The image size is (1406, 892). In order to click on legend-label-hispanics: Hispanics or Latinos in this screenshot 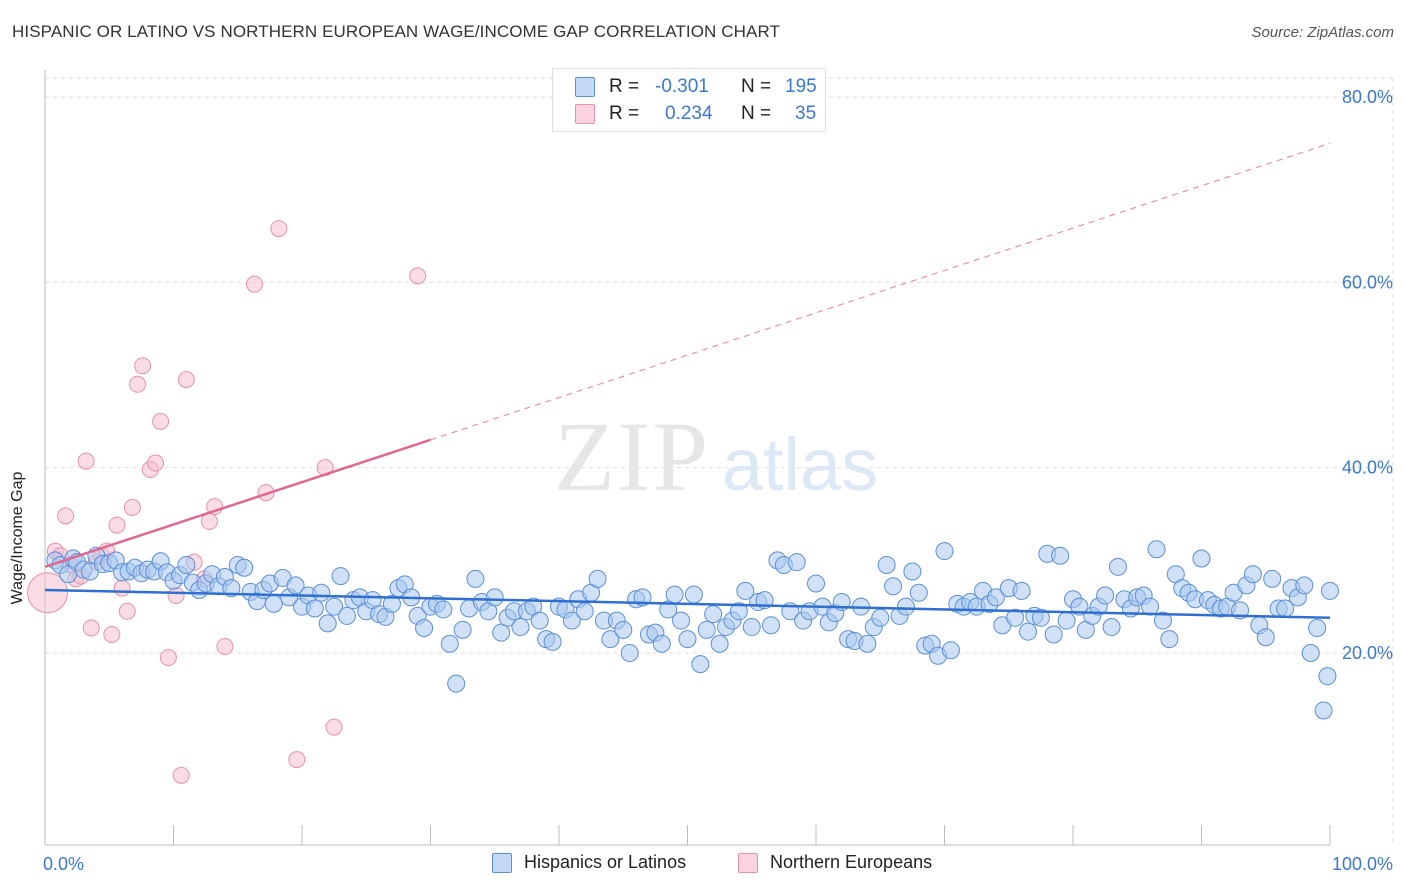, I will do `click(605, 862)`.